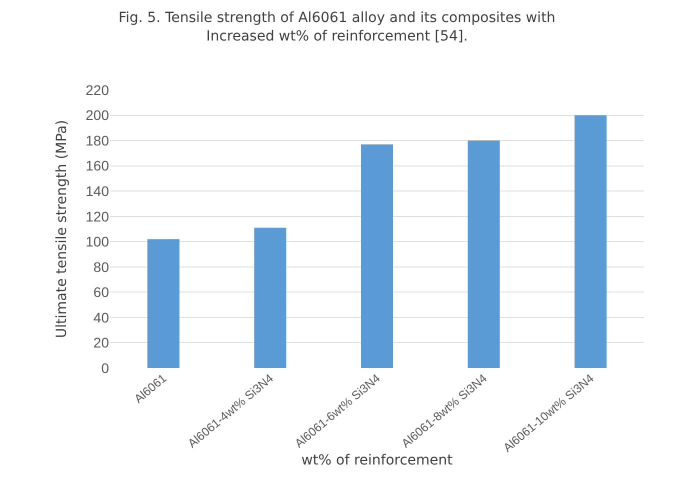 This screenshot has height=493, width=674. Describe the element at coordinates (98, 140) in the screenshot. I see `y-tick-label: 180` at that location.